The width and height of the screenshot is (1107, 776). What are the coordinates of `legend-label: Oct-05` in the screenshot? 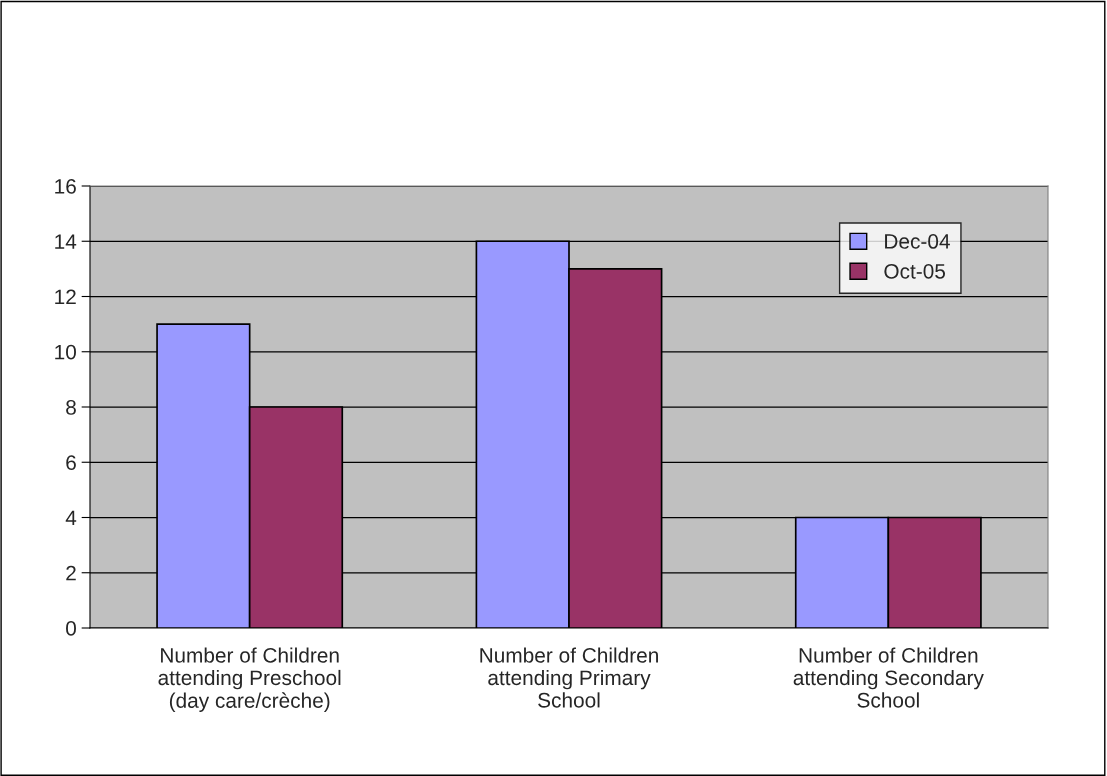 It's located at (915, 271).